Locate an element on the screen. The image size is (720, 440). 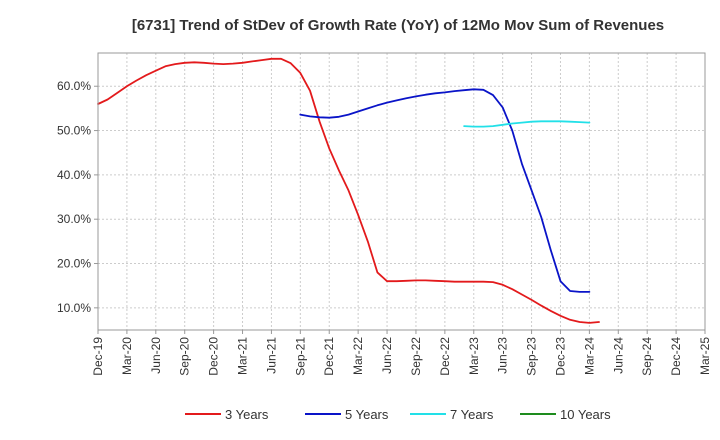
y-tick-label: 60.0% is located at coordinates (74, 86).